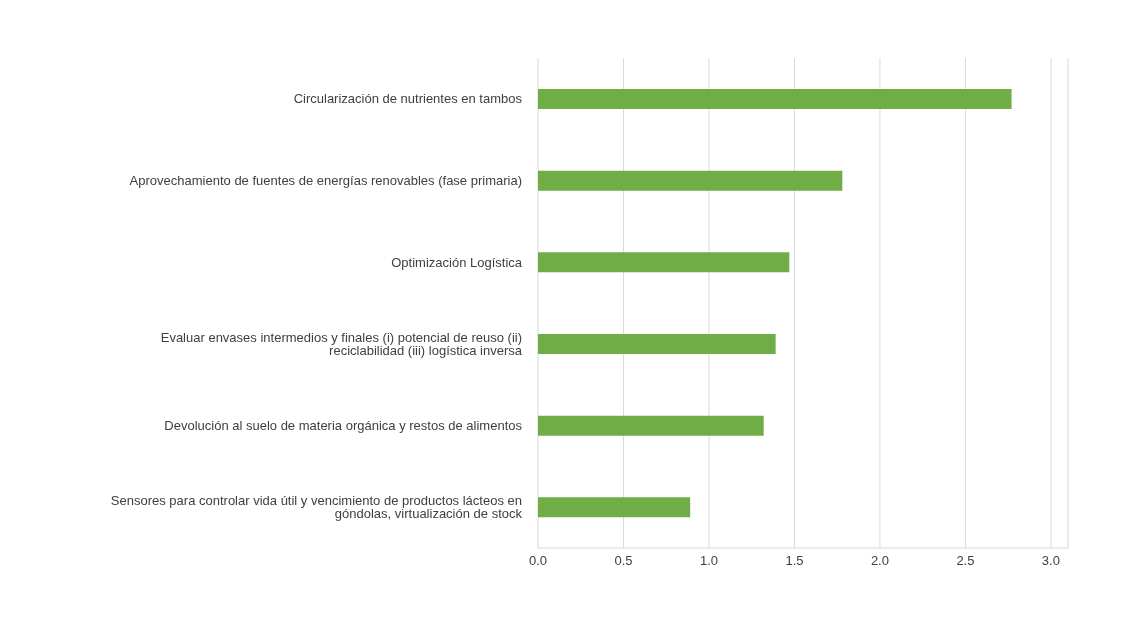 The height and width of the screenshot is (633, 1135). I want to click on x-tick-label: 0.0, so click(538, 561).